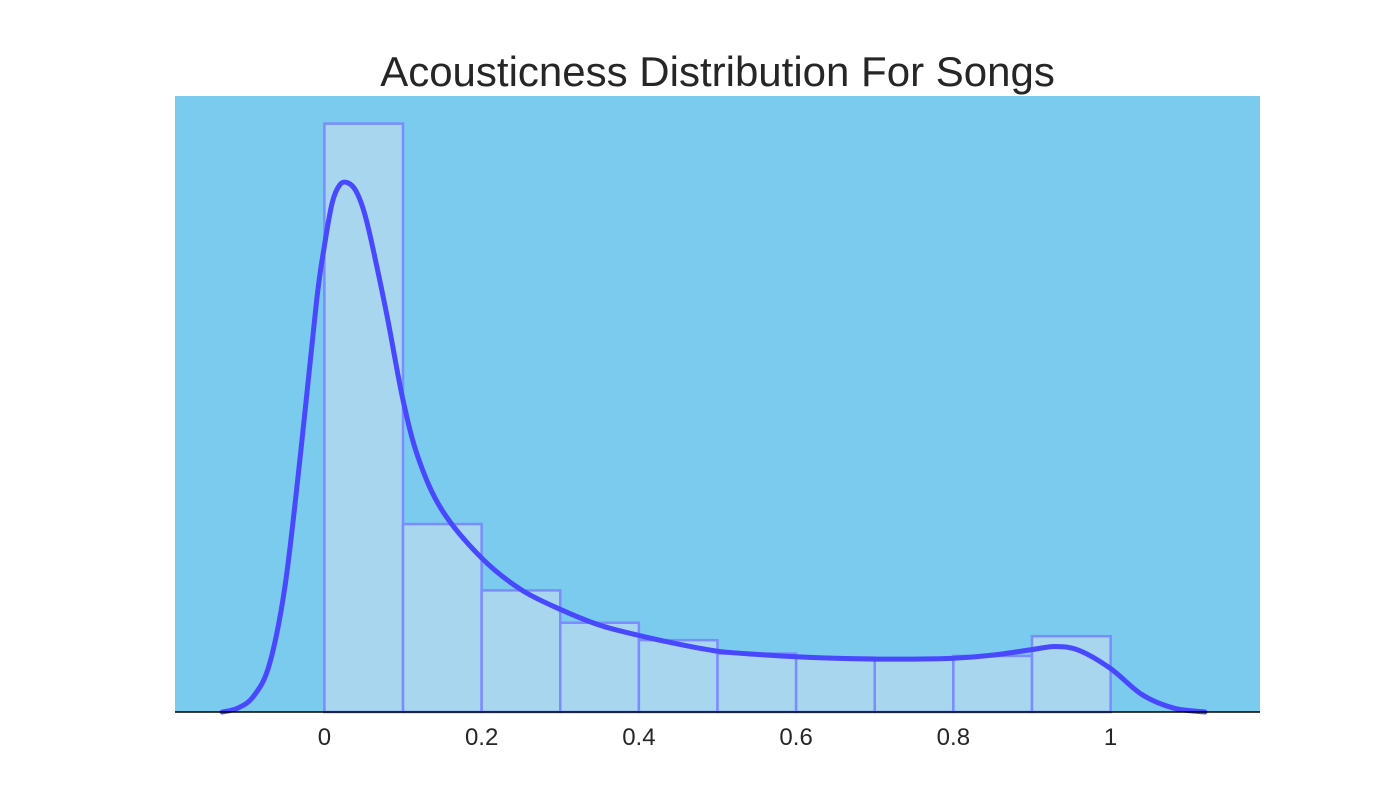  I want to click on chart-title: Acousticness Distribution For Songs, so click(717, 71).